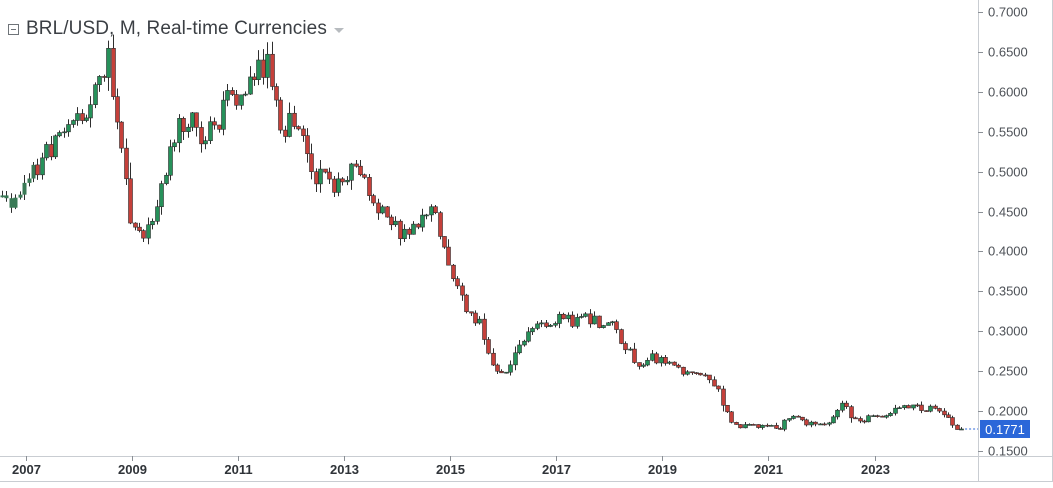 The width and height of the screenshot is (1053, 488). What do you see at coordinates (176, 29) in the screenshot?
I see `chart-title-bar: BRL/USD, M, Real-time Currencies` at bounding box center [176, 29].